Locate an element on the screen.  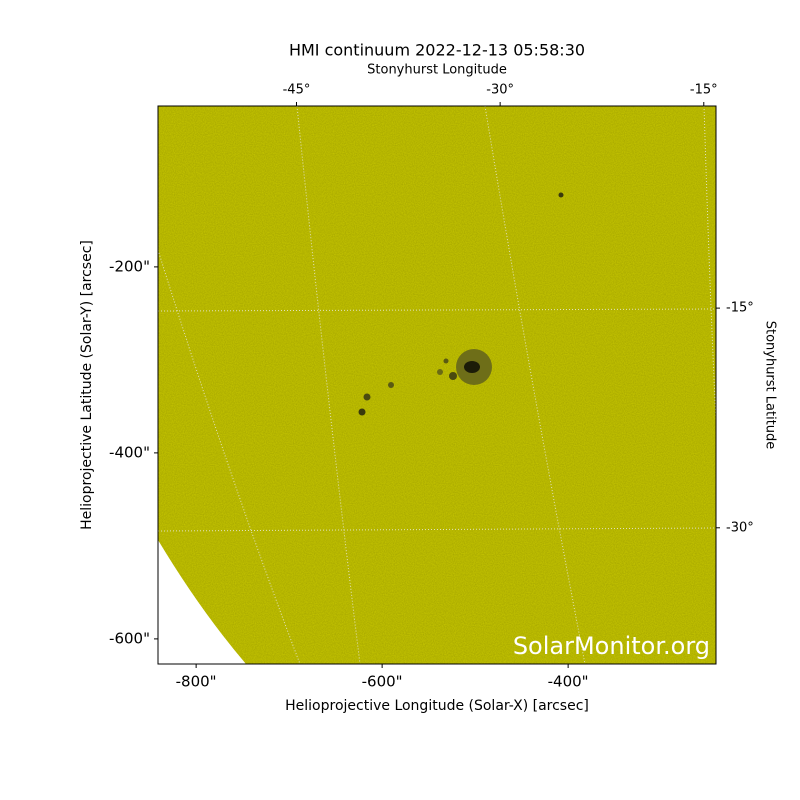
y2-label: Stonyhurst Latitude is located at coordinates (770, 385).